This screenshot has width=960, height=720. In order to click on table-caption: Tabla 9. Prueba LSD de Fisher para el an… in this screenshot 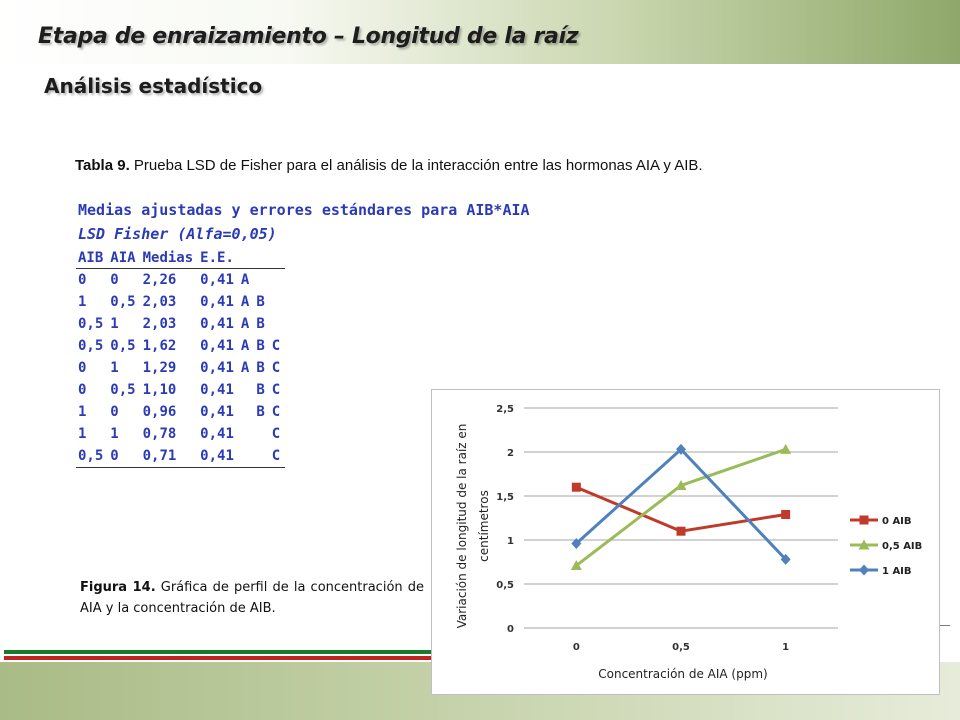, I will do `click(395, 165)`.